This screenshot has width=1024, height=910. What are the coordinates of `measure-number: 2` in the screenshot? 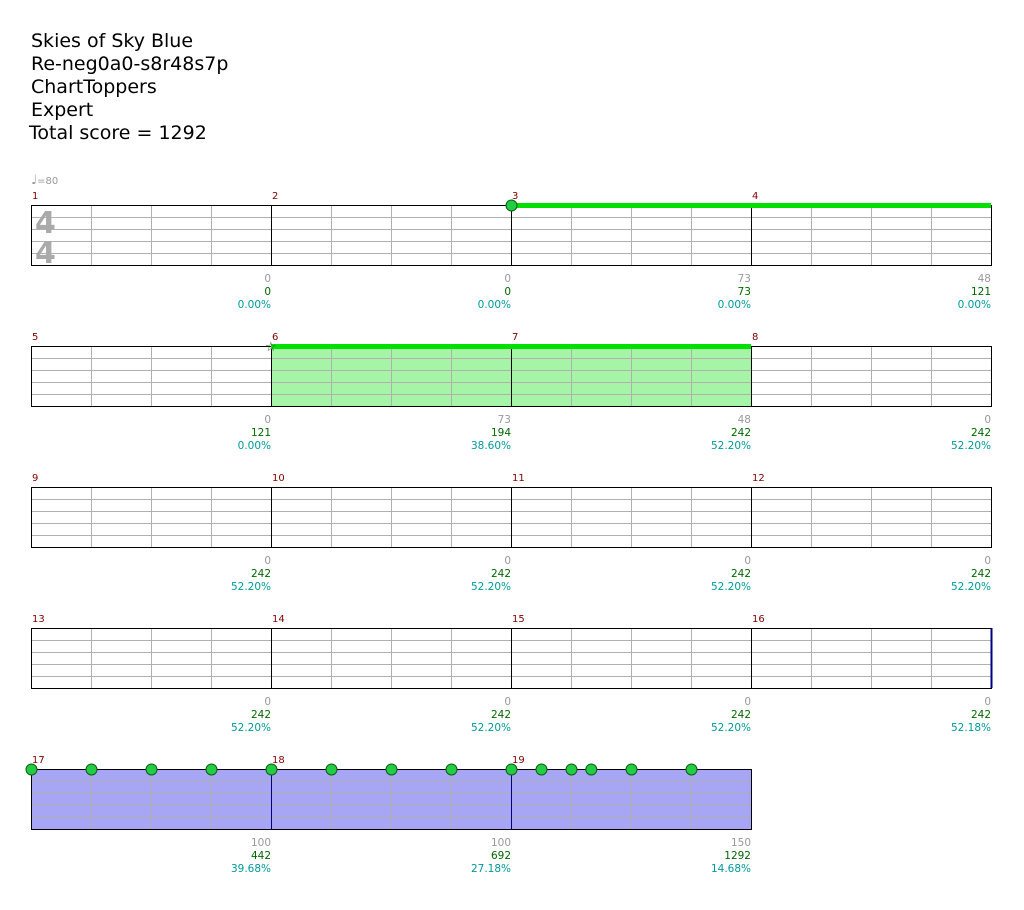 It's located at (275, 196).